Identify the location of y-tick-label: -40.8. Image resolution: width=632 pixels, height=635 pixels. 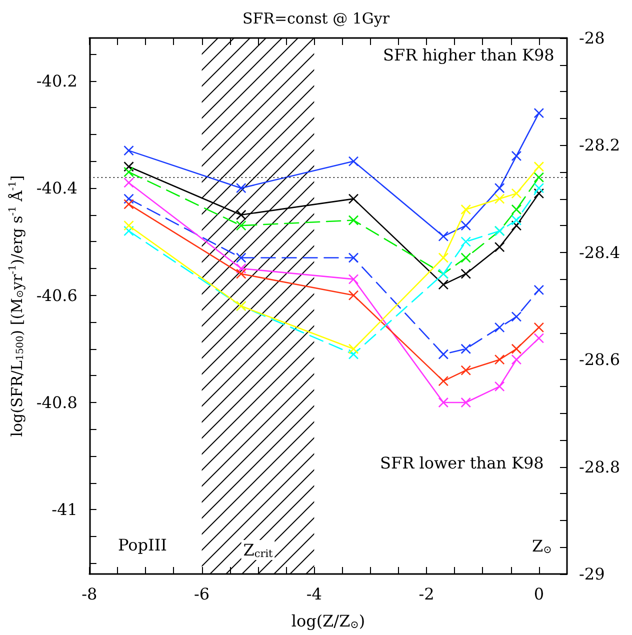
(57, 402).